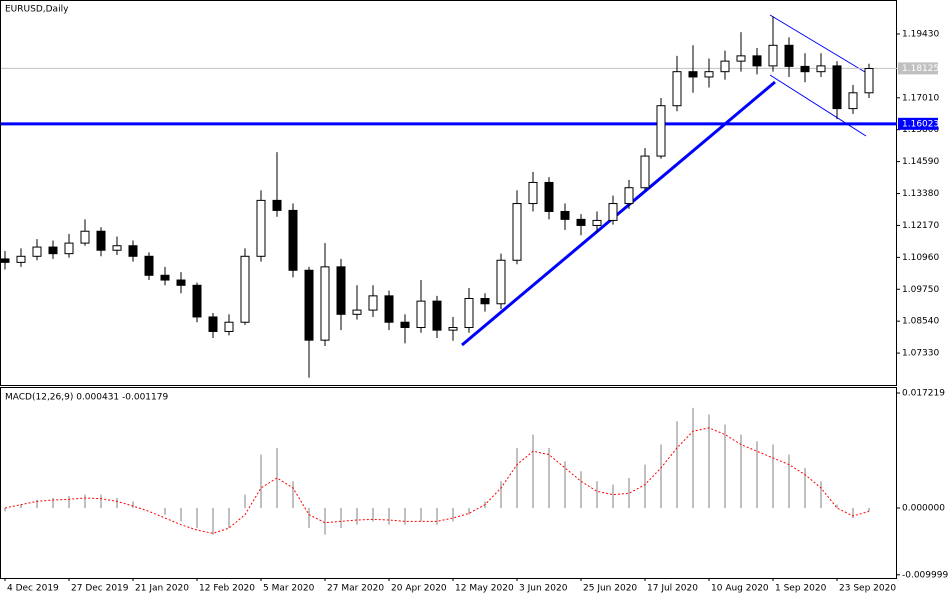 This screenshot has width=950, height=600. What do you see at coordinates (355, 589) in the screenshot?
I see `x-tick-label: 27 Mar 2020` at bounding box center [355, 589].